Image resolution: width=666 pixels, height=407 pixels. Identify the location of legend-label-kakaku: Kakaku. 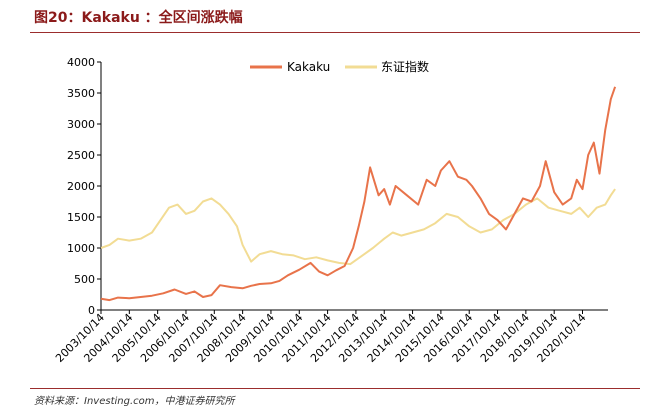
(308, 67).